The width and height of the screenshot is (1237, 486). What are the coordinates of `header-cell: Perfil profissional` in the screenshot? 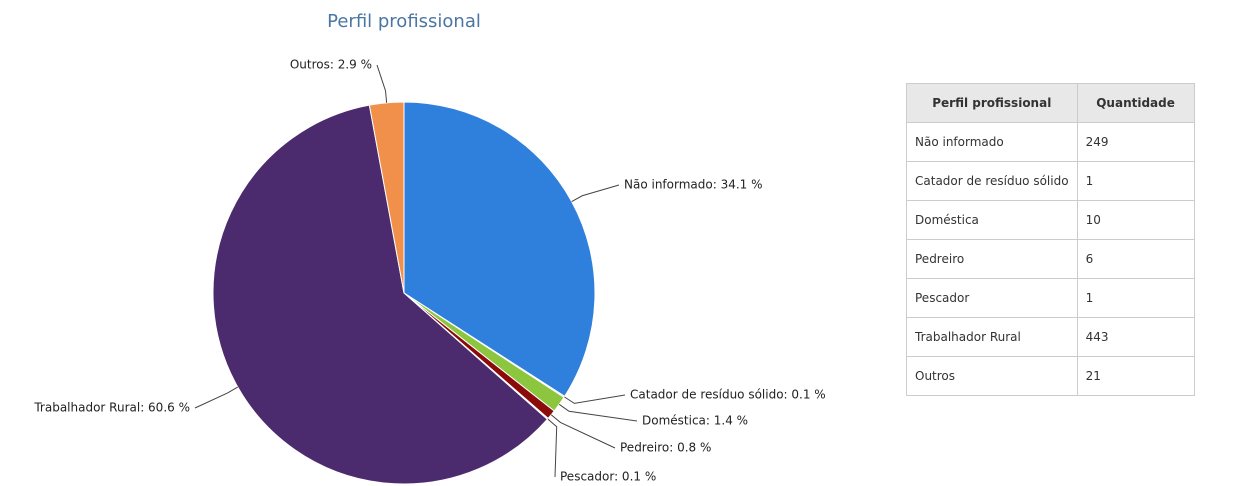 It's located at (992, 103).